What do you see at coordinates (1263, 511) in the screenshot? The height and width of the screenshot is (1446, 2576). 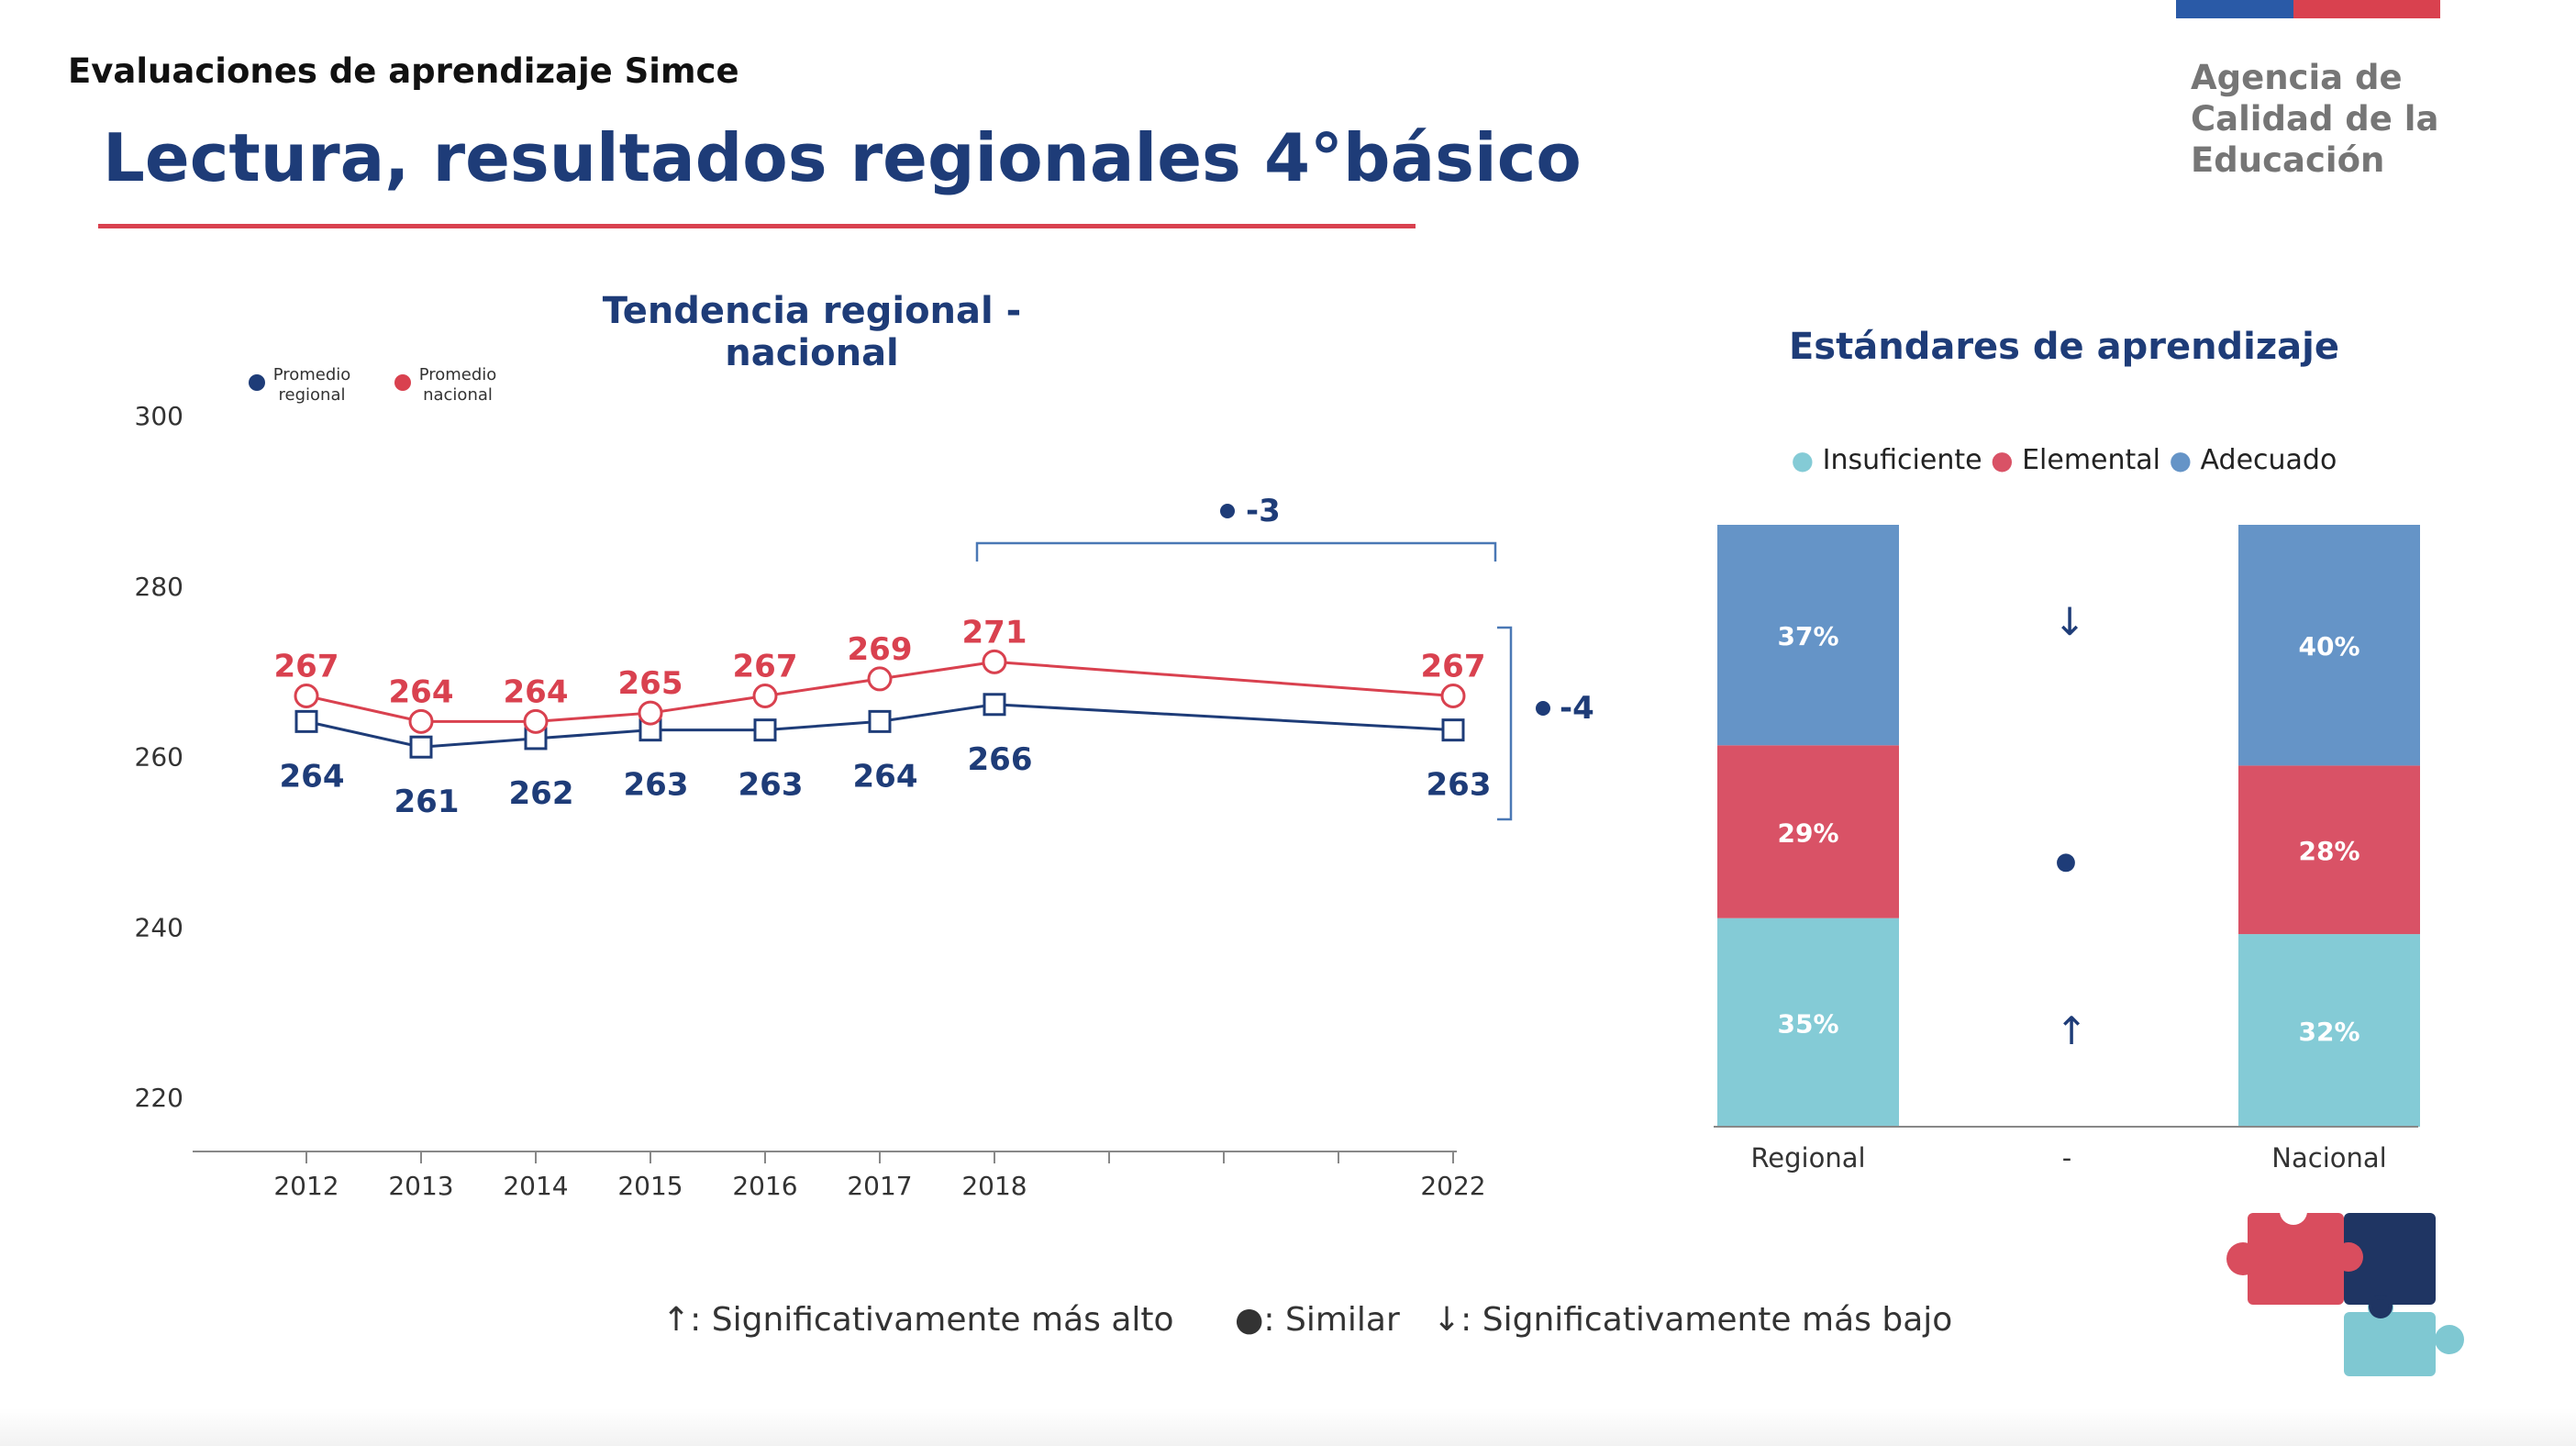 I see `annotation-change-value: -3` at bounding box center [1263, 511].